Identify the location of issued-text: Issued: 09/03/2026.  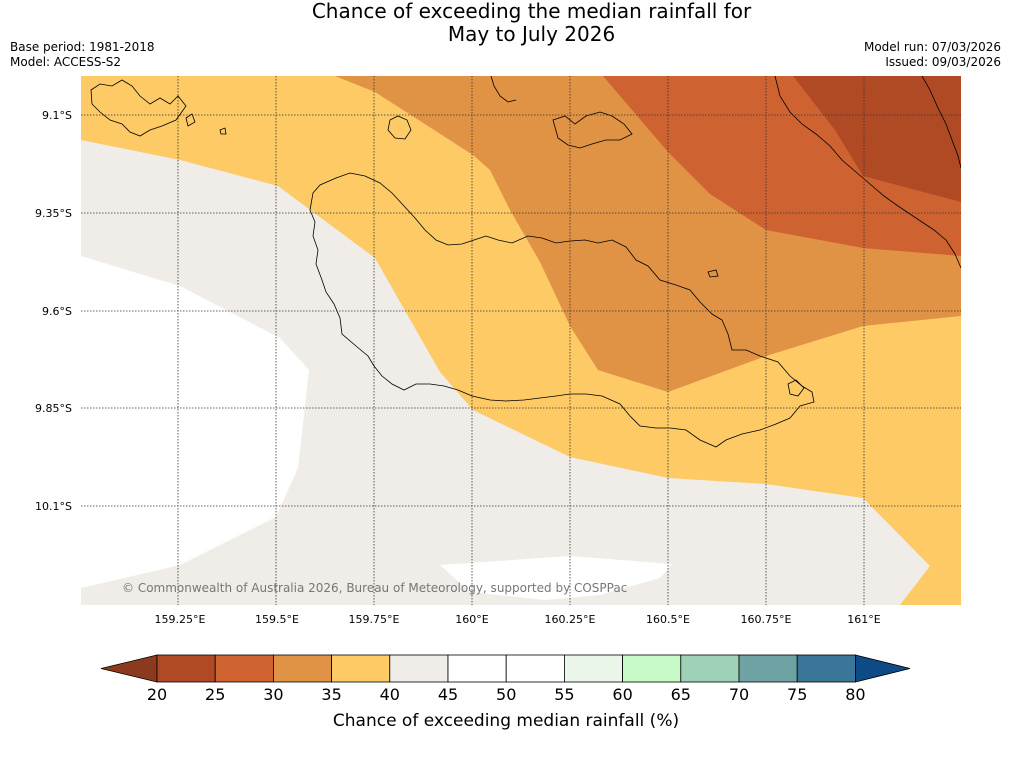
(943, 62).